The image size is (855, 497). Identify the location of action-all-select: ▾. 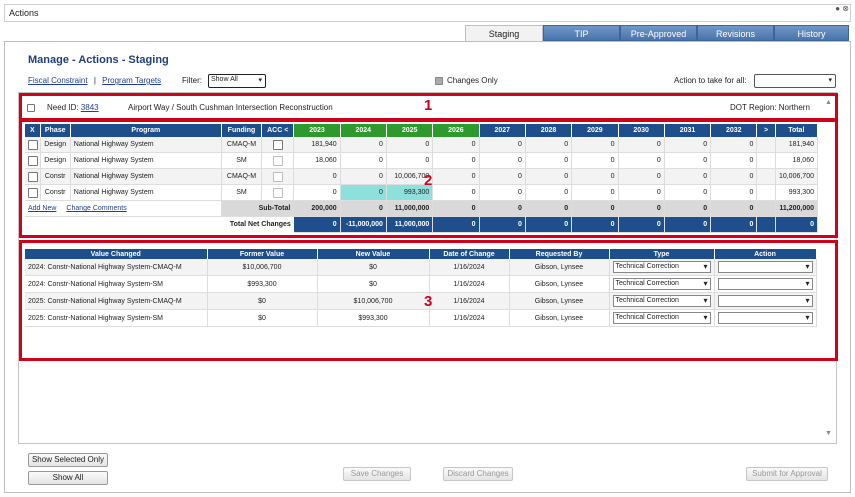
(795, 81).